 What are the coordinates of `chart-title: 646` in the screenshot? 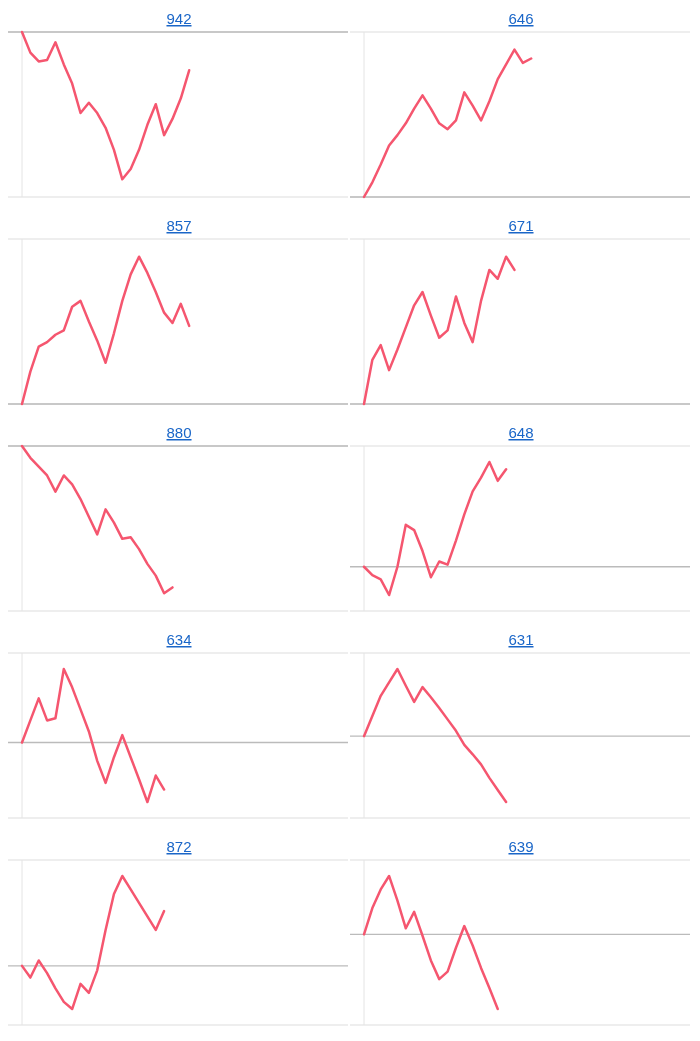 It's located at (521, 18).